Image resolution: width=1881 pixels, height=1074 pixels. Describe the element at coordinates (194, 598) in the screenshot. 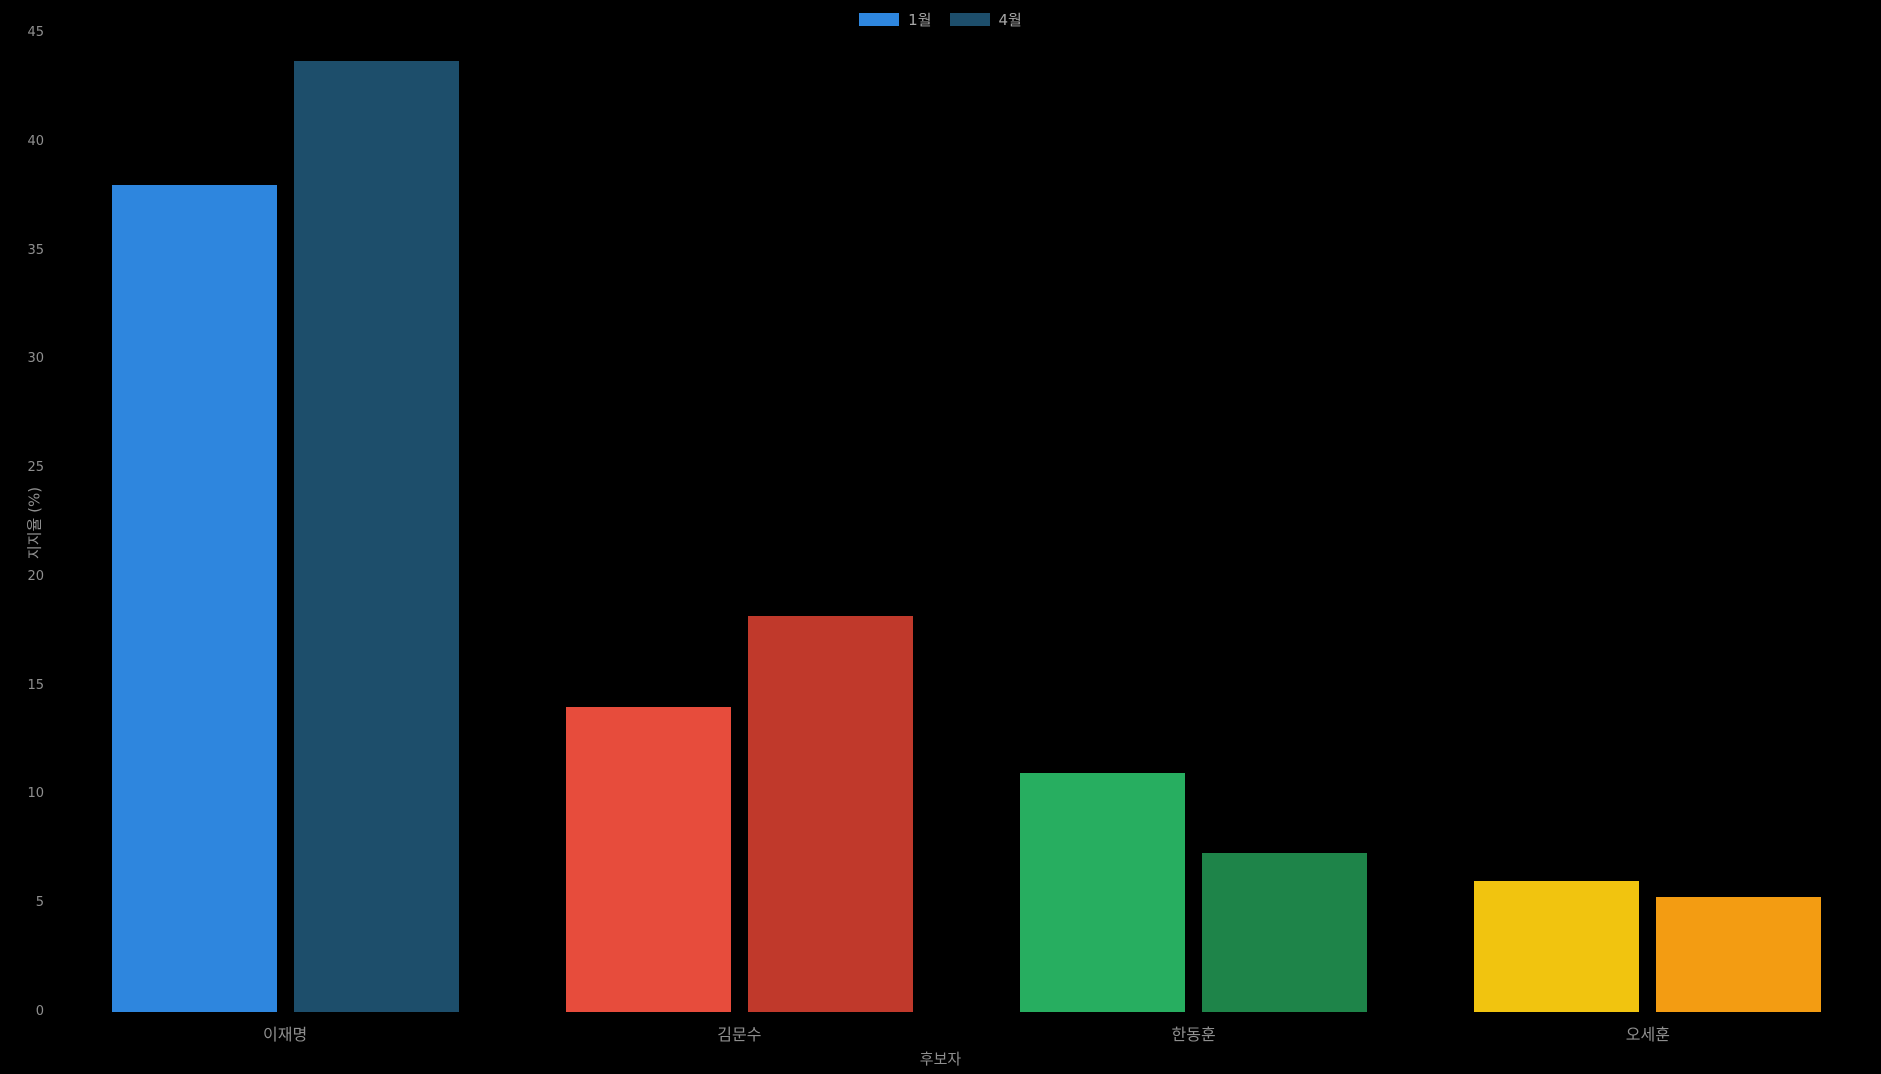

I see `bar-이재명-1월` at that location.